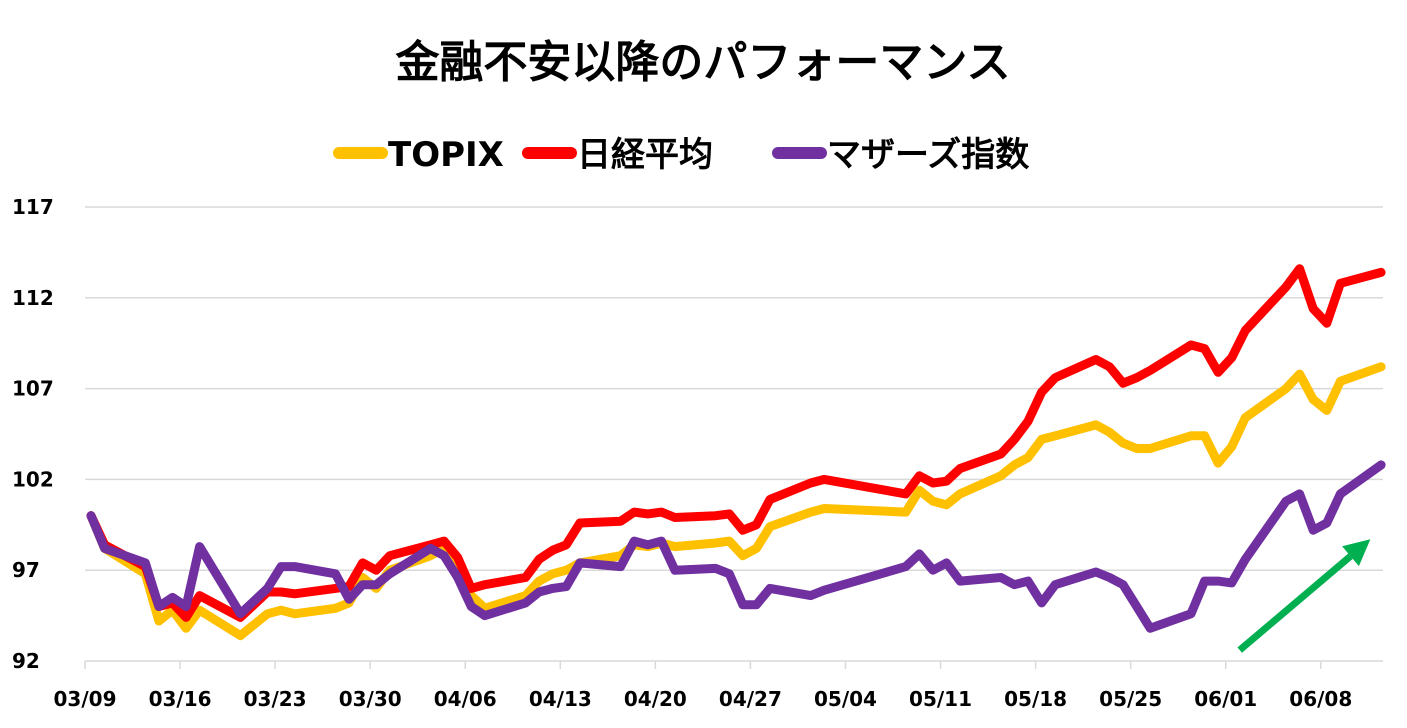 The image size is (1407, 728). What do you see at coordinates (655, 699) in the screenshot?
I see `x-tick-label-04/20: 04/20` at bounding box center [655, 699].